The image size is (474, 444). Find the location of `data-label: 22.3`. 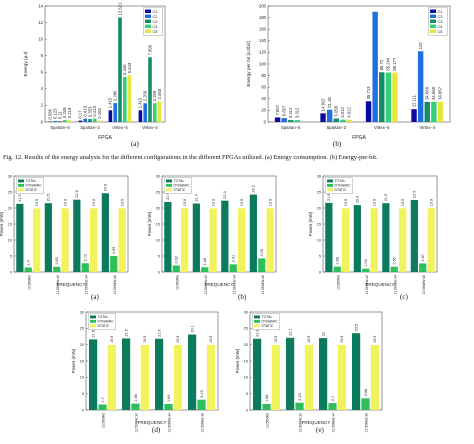

data-label: 22.3 is located at coordinates (225, 194).